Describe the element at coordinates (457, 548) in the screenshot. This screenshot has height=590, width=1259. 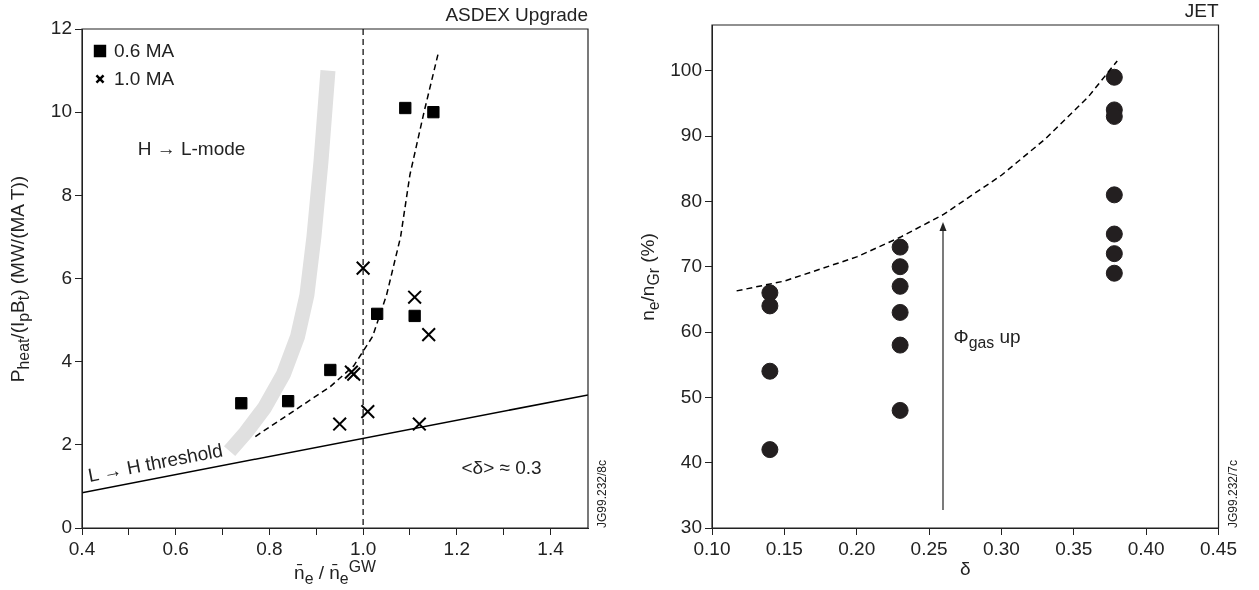
I see `x-tick-label: 1.2` at that location.